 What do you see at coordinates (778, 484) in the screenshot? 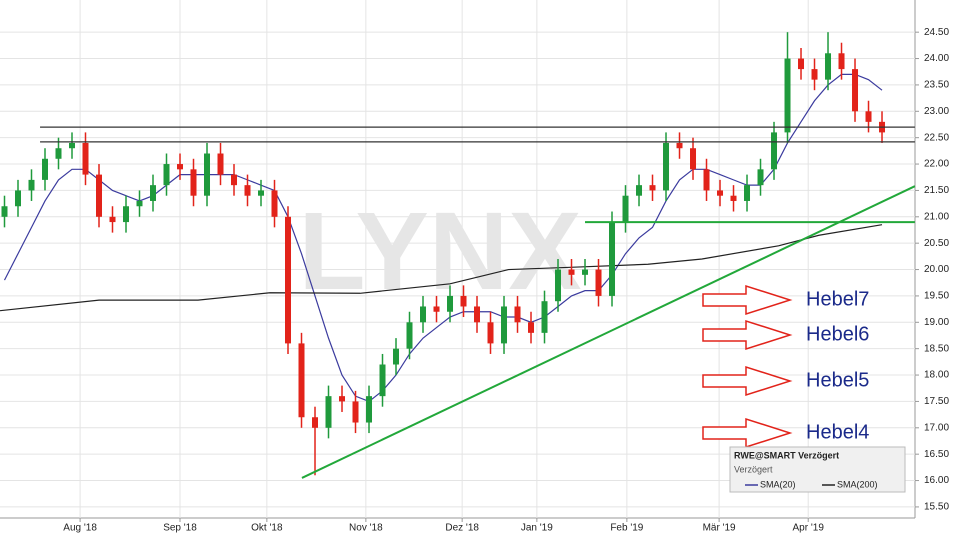
I see `legend-label: SMA(20)` at bounding box center [778, 484].